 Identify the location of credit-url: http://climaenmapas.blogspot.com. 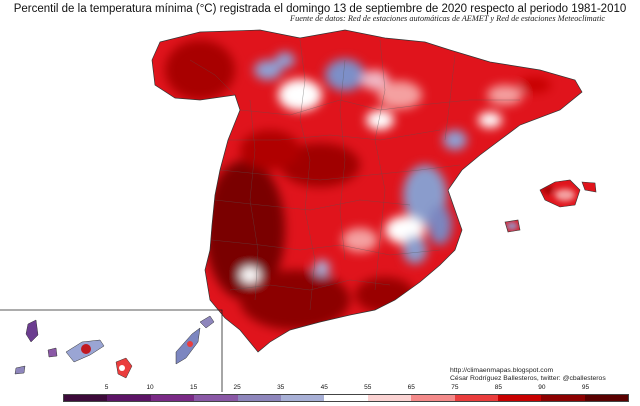
(502, 370).